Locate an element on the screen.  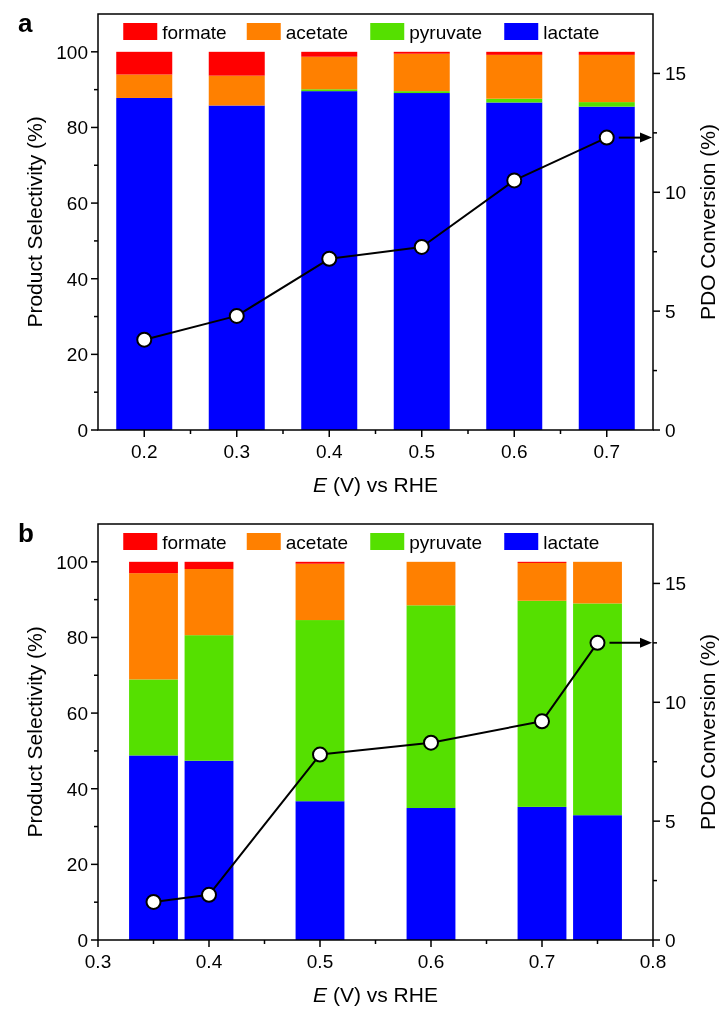
x-tick-label: 0.8 is located at coordinates (653, 961).